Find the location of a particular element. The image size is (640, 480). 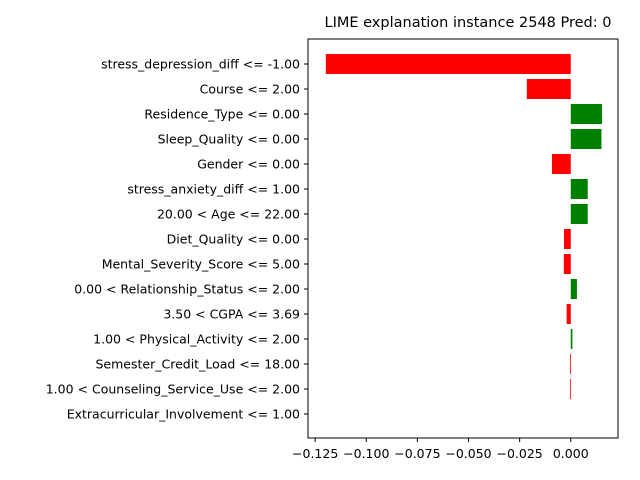

y-tick-label: 1.00 < Counseling_Service_Use <= 2.00 is located at coordinates (173, 389).